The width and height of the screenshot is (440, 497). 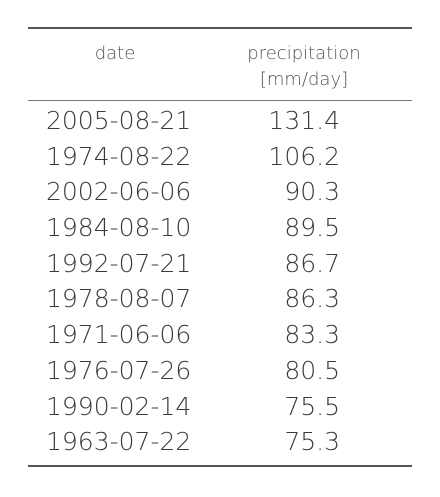 What do you see at coordinates (220, 121) in the screenshot?
I see `table-row: 2005-08-21 131.4` at bounding box center [220, 121].